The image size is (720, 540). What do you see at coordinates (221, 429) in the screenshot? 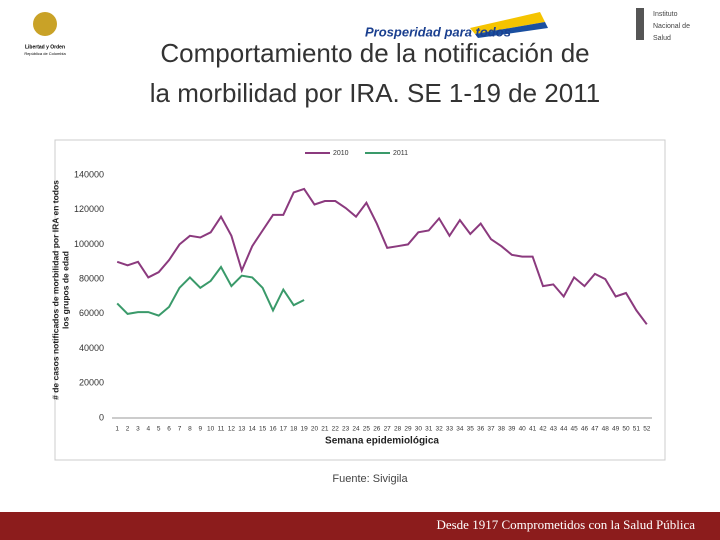
I see `x-tick-label: 11` at bounding box center [221, 429].